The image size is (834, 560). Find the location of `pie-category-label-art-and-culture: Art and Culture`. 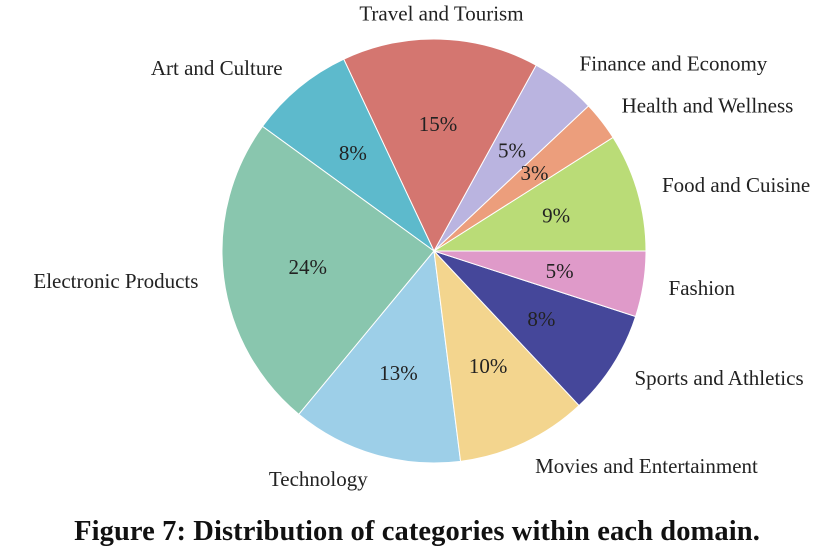

pie-category-label-art-and-culture: Art and Culture is located at coordinates (217, 68).